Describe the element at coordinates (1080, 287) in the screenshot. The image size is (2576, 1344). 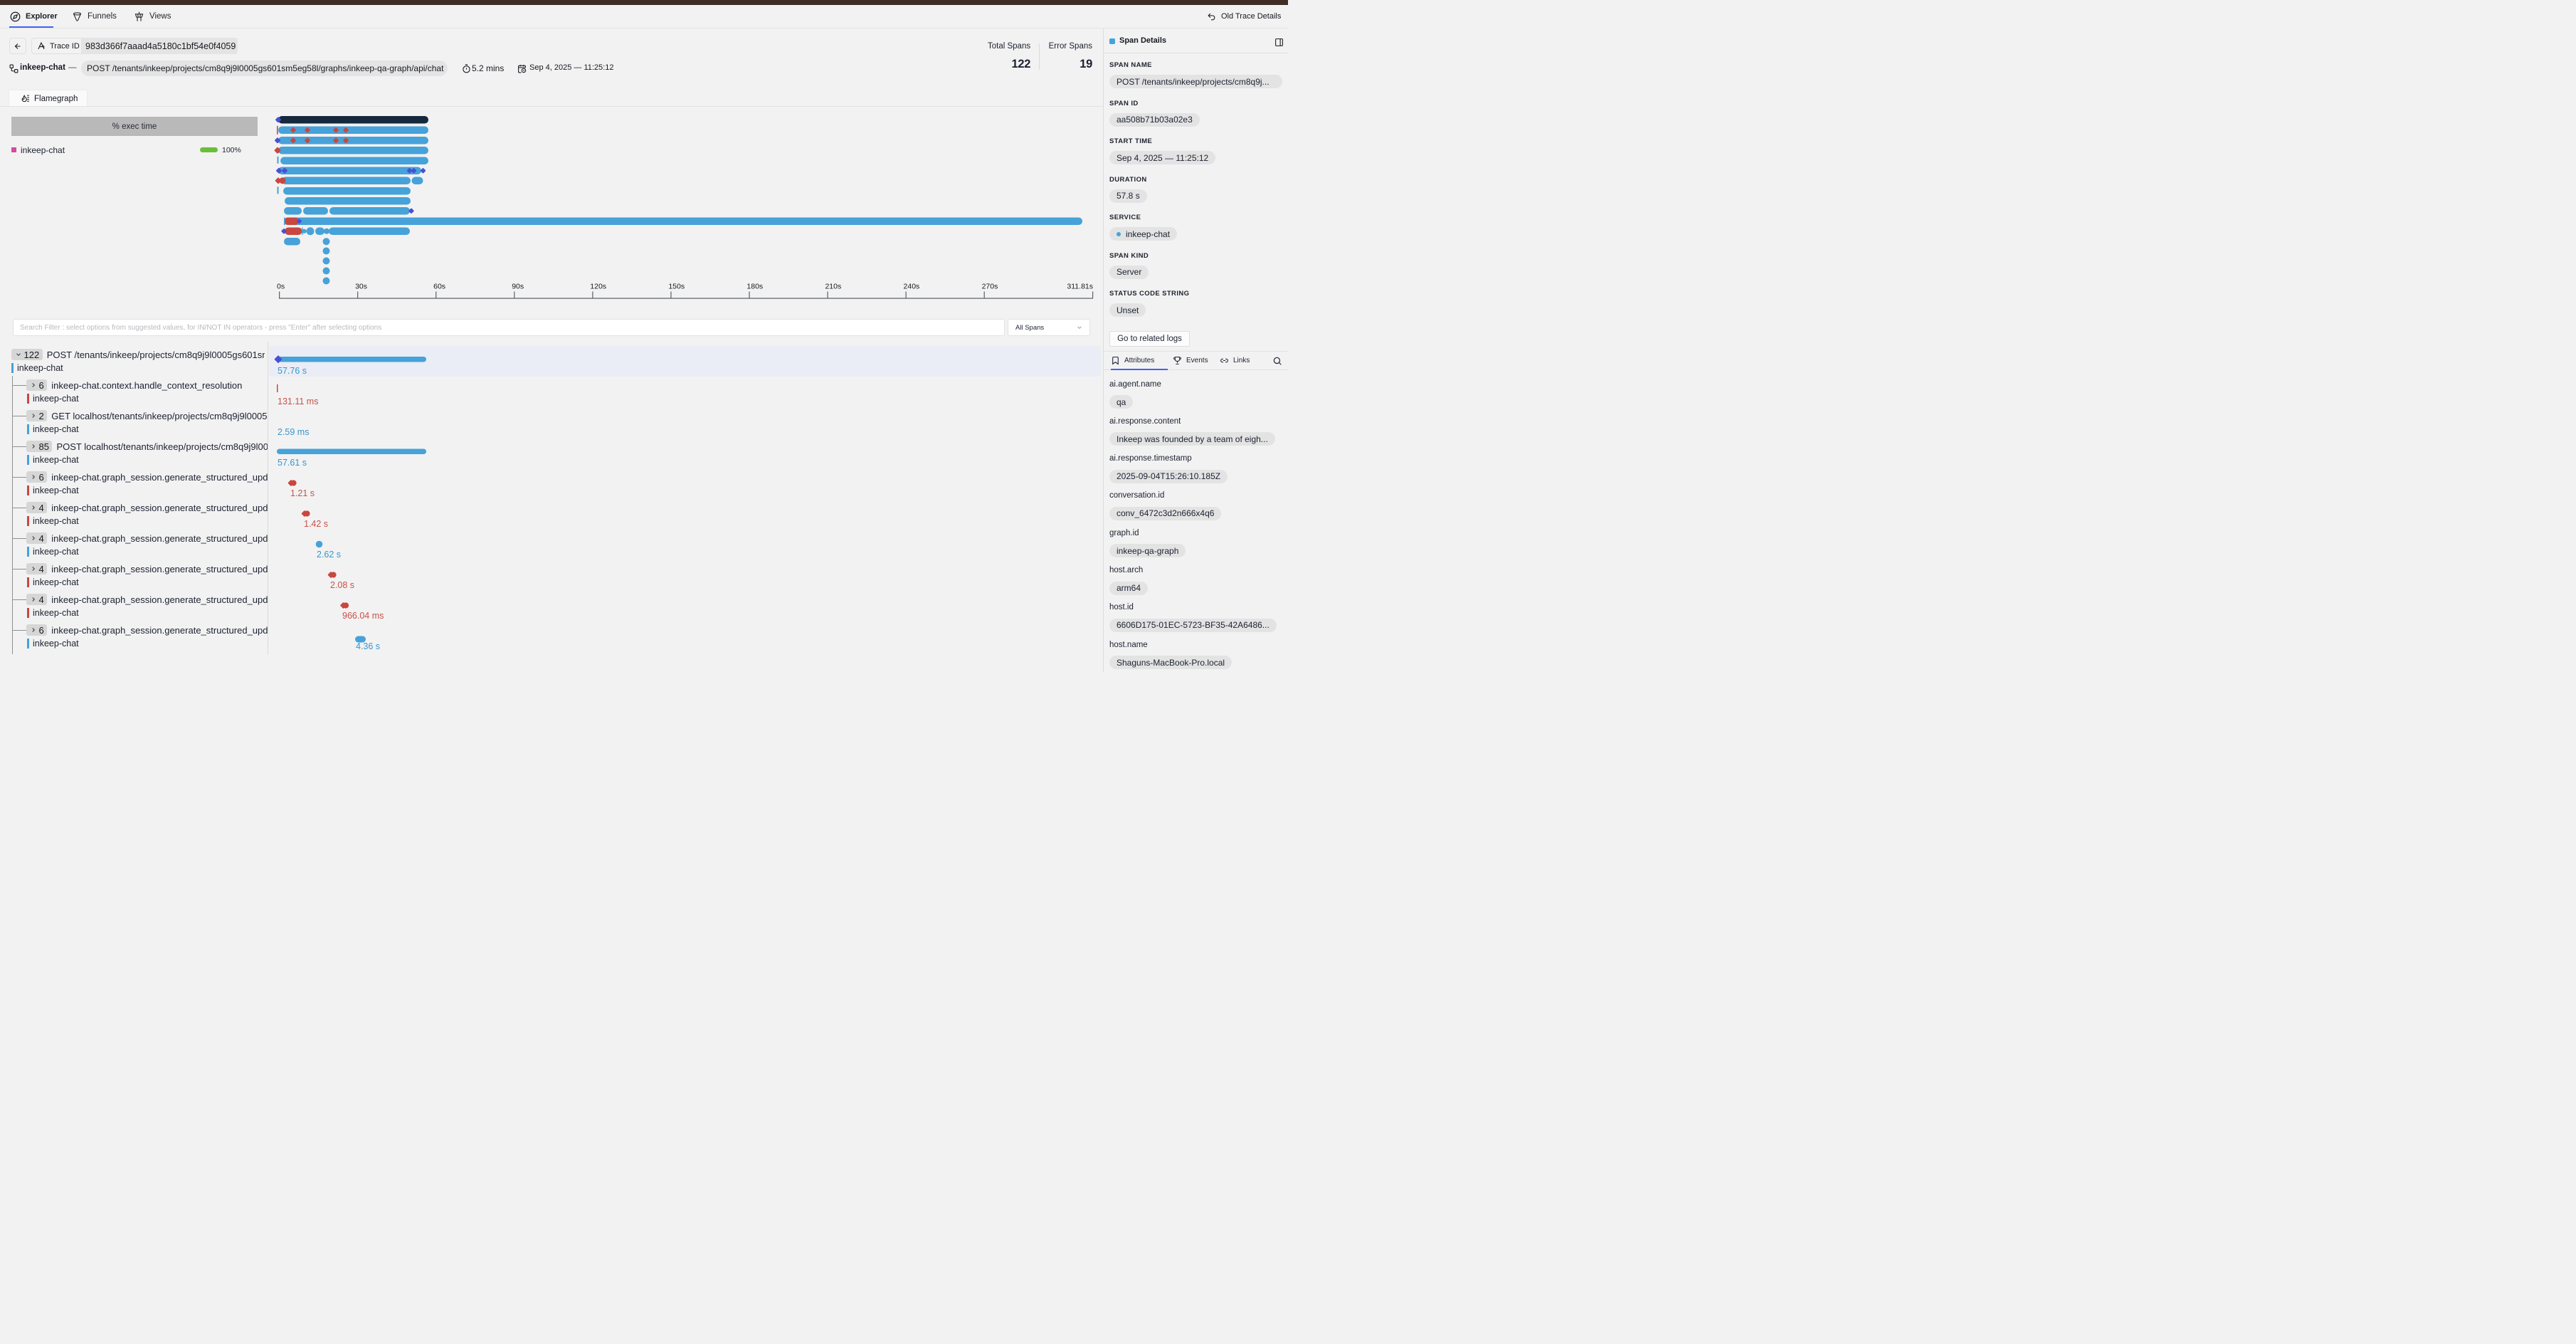
I see `svg-text: 311.81s` at that location.